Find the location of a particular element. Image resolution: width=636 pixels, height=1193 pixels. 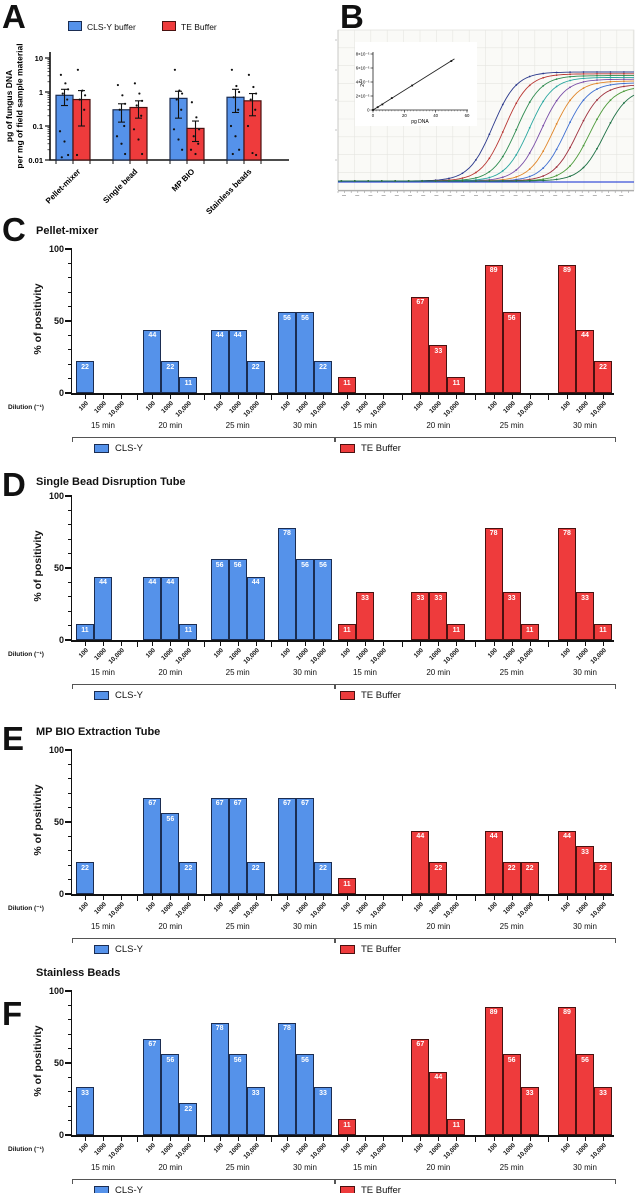

bar-value-label: 22 is located at coordinates (511, 868).